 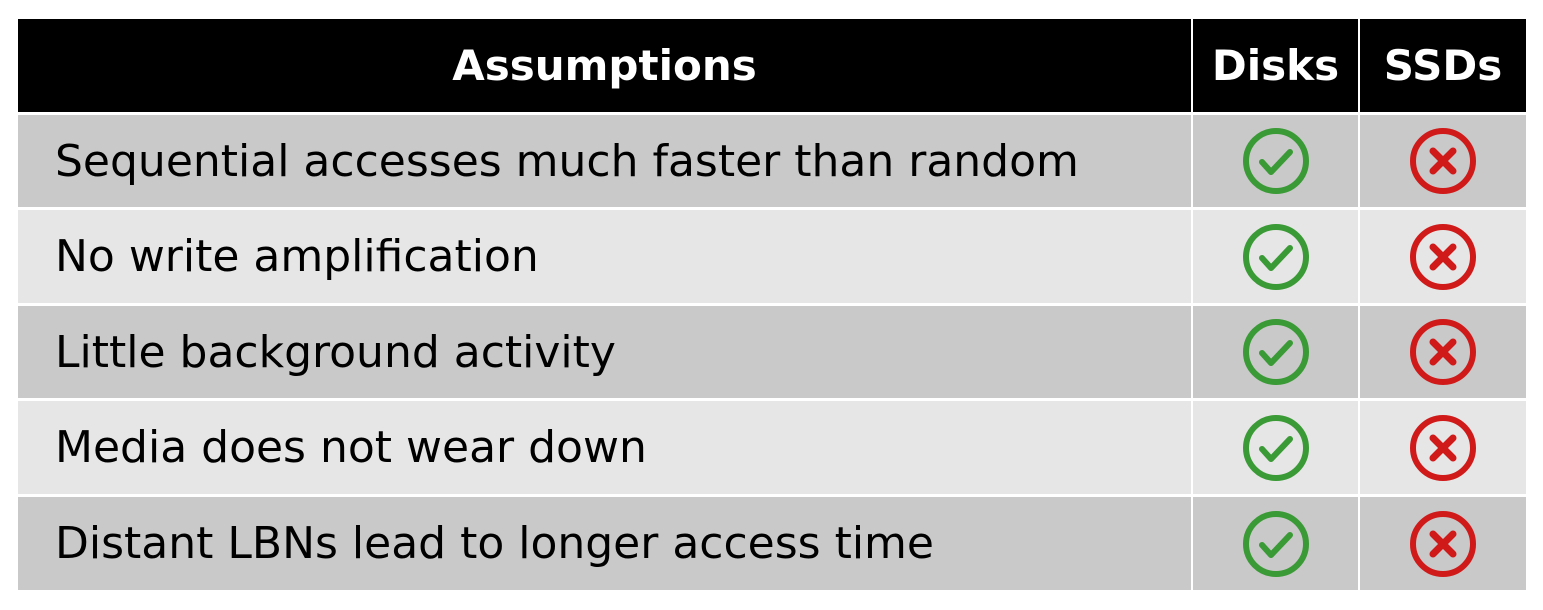 I want to click on header-assumptions: Assumptions, so click(x=604, y=65).